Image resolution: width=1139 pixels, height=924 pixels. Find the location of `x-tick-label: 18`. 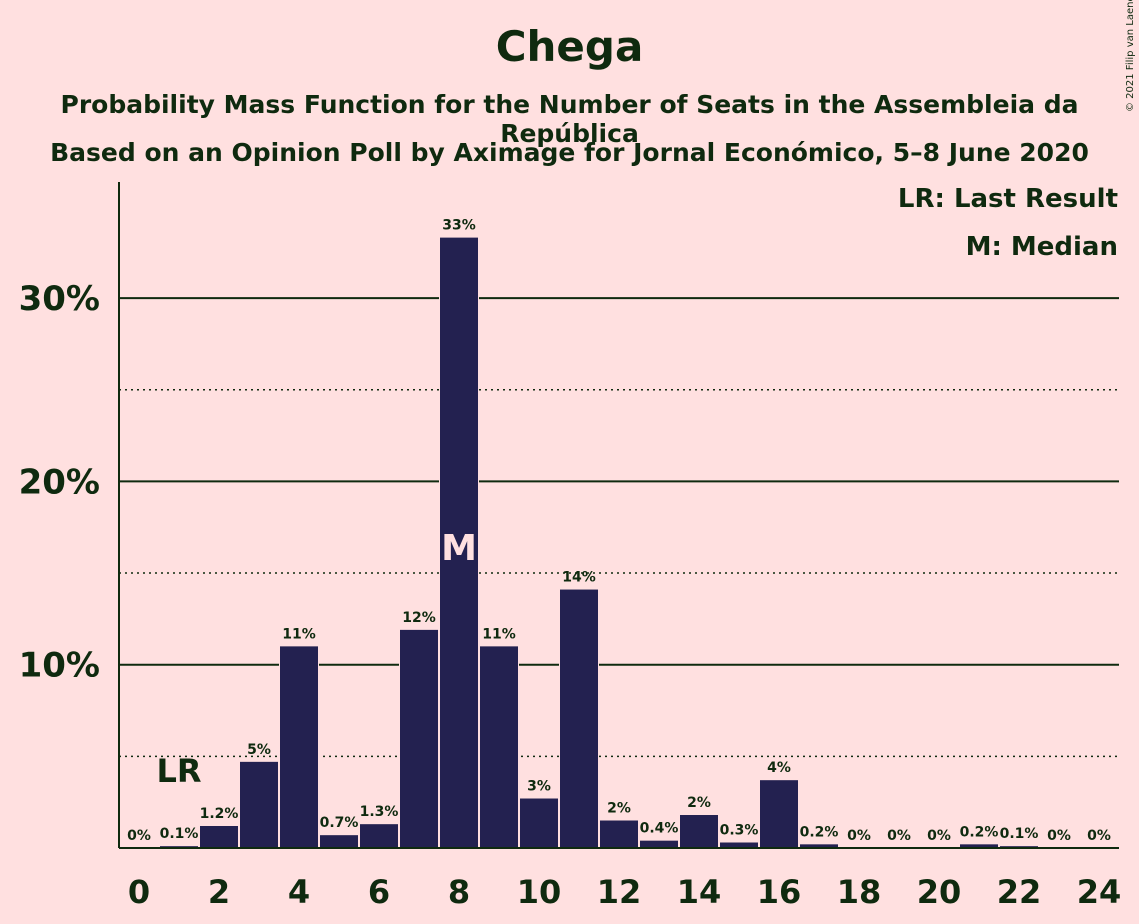

x-tick-label: 18 is located at coordinates (859, 892).